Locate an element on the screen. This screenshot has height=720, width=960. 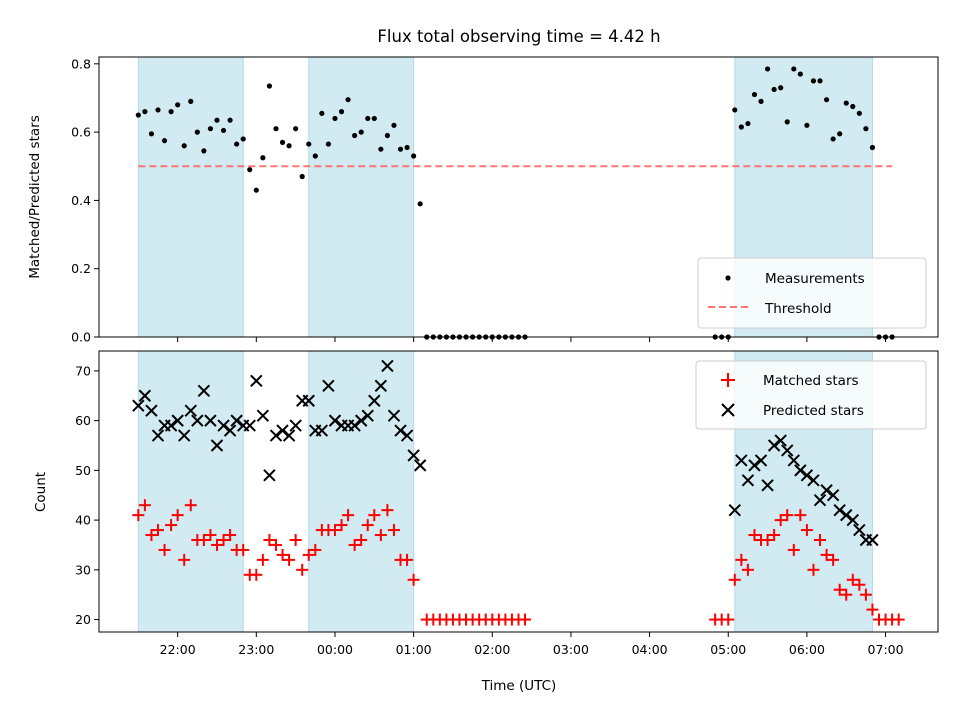
chart-title: Flux total observing time = 4.42 h is located at coordinates (518, 36).